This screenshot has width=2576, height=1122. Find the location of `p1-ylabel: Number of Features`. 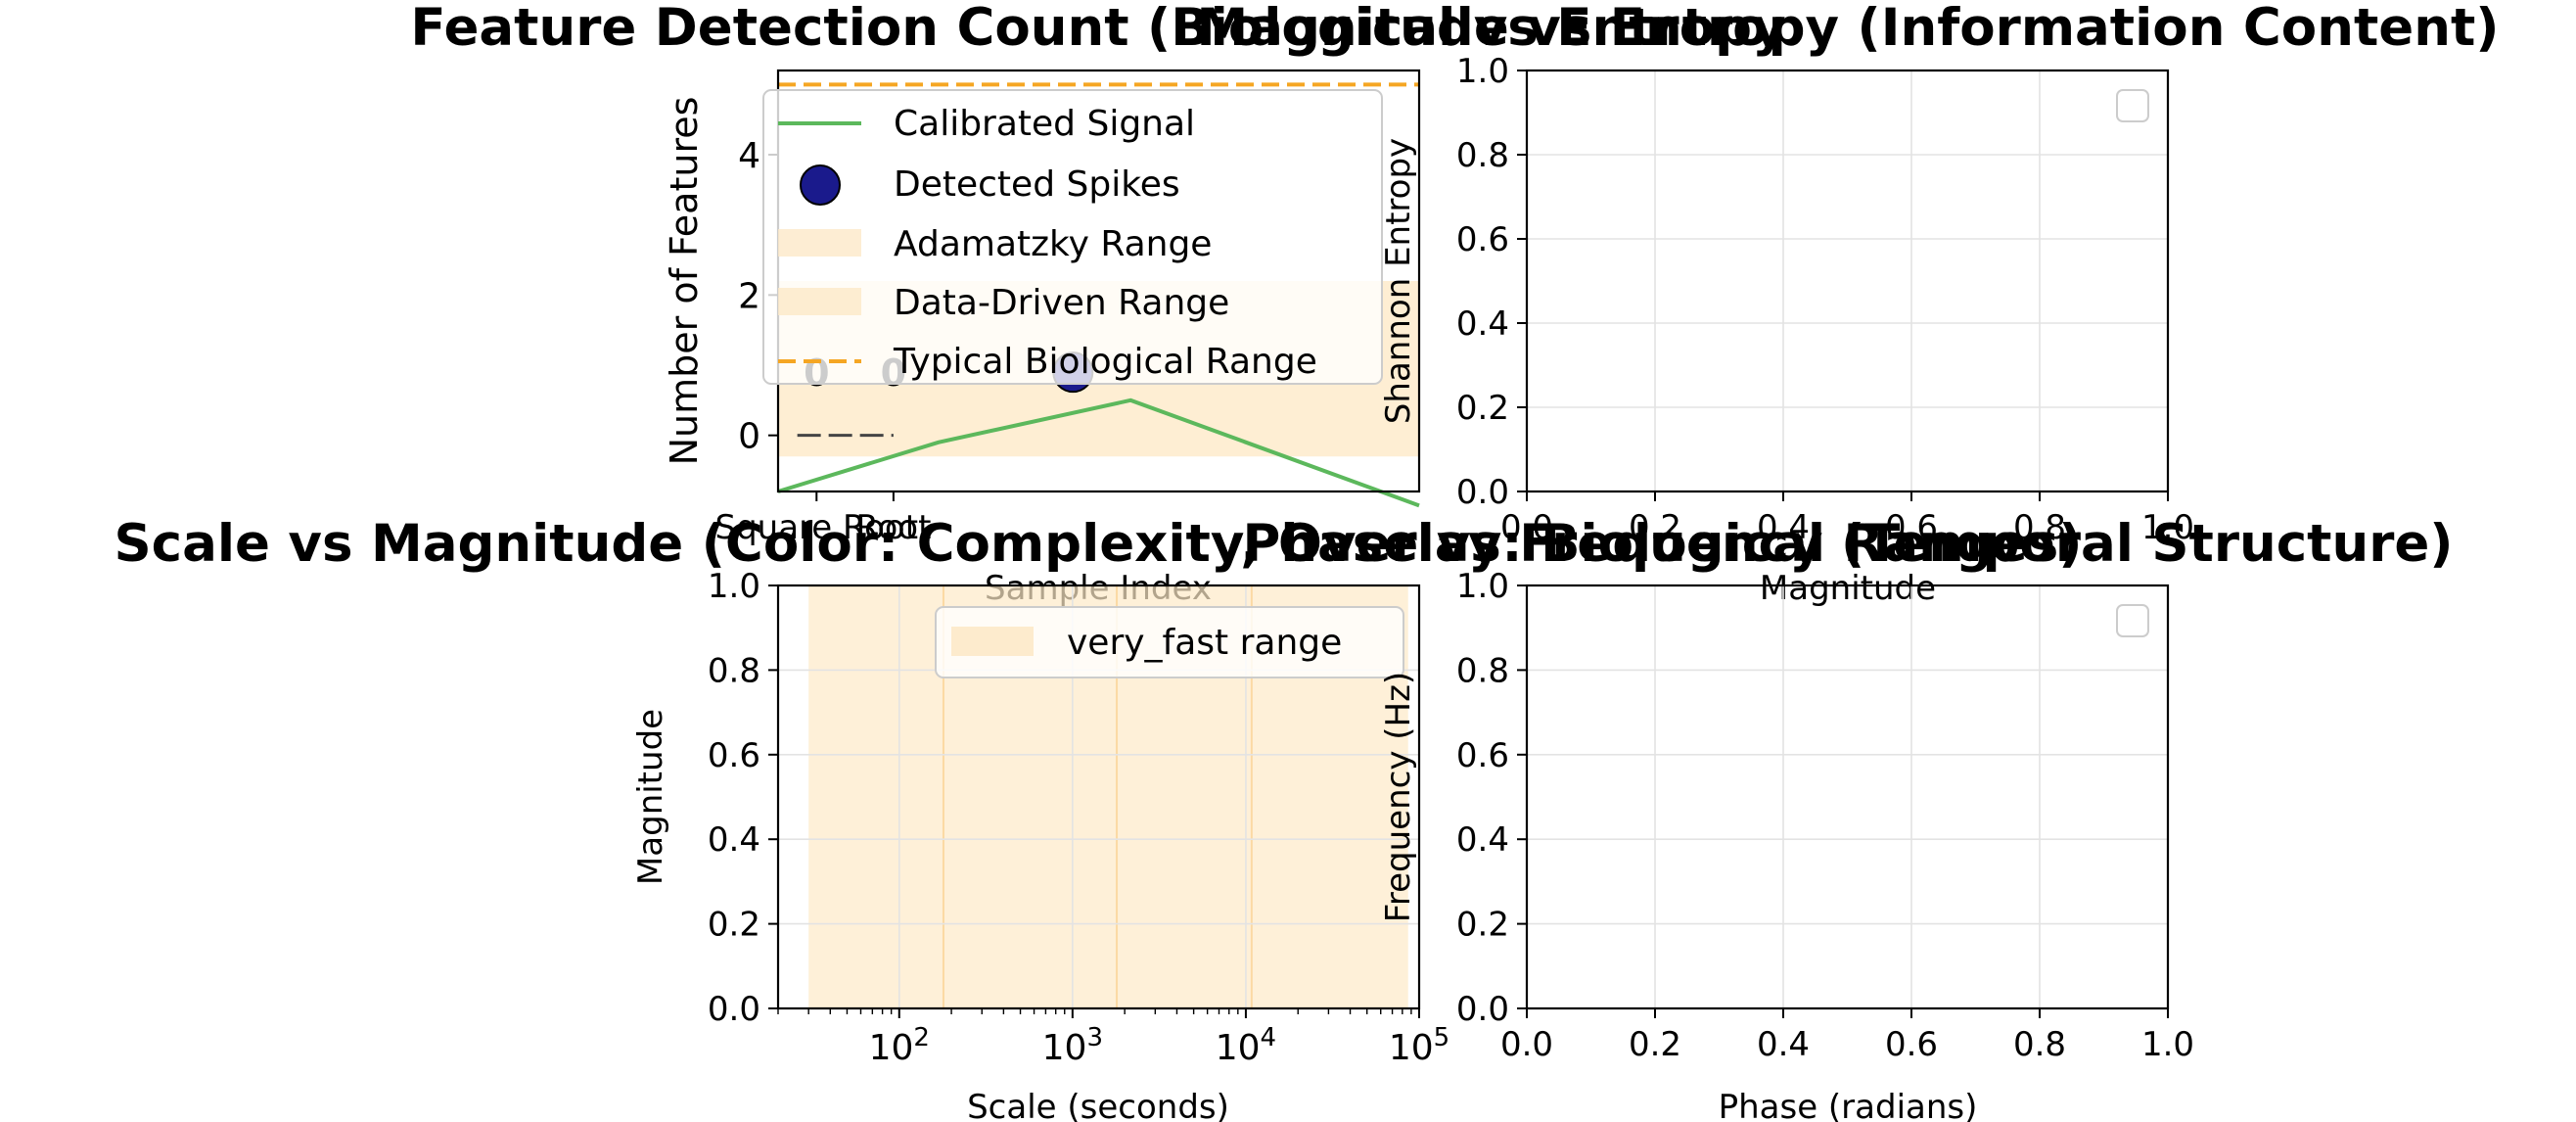

p1-ylabel: Number of Features is located at coordinates (684, 282).